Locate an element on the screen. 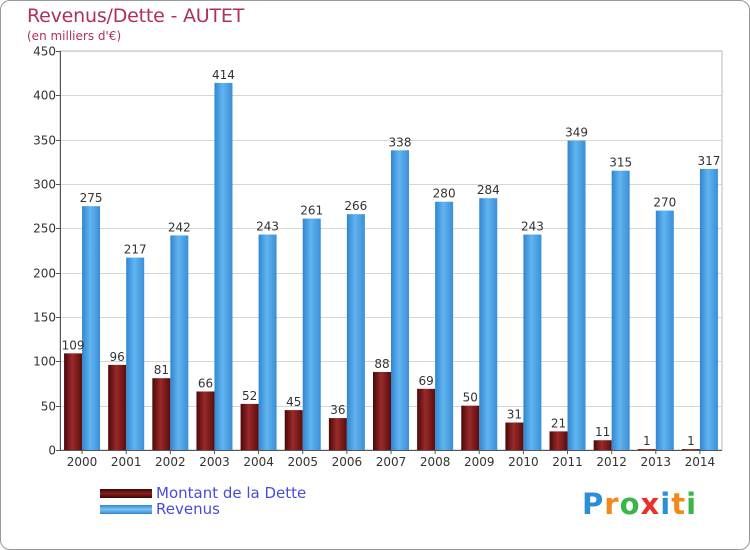 The width and height of the screenshot is (750, 550). y-tick-label: 250 is located at coordinates (44, 229).